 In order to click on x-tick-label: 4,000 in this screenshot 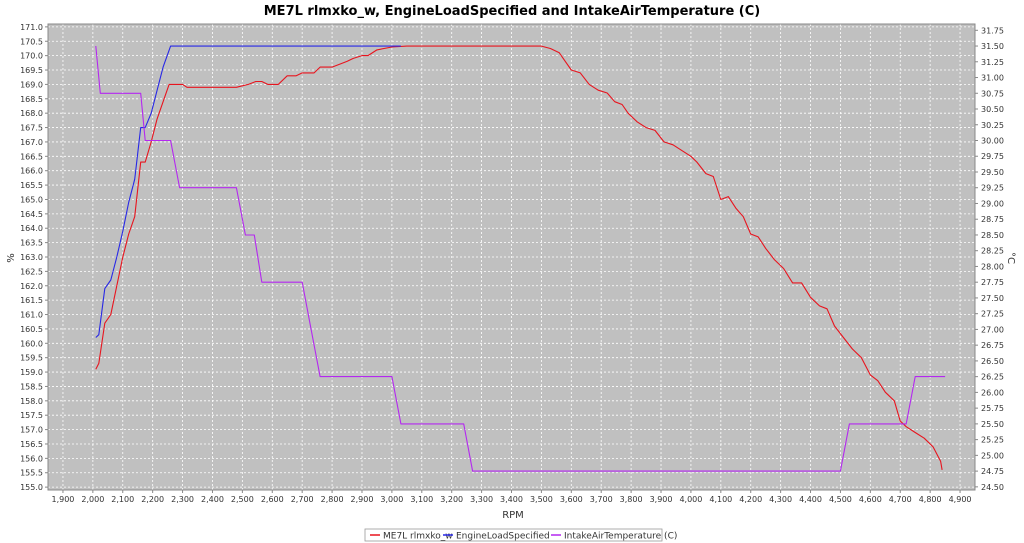, I will do `click(690, 499)`.